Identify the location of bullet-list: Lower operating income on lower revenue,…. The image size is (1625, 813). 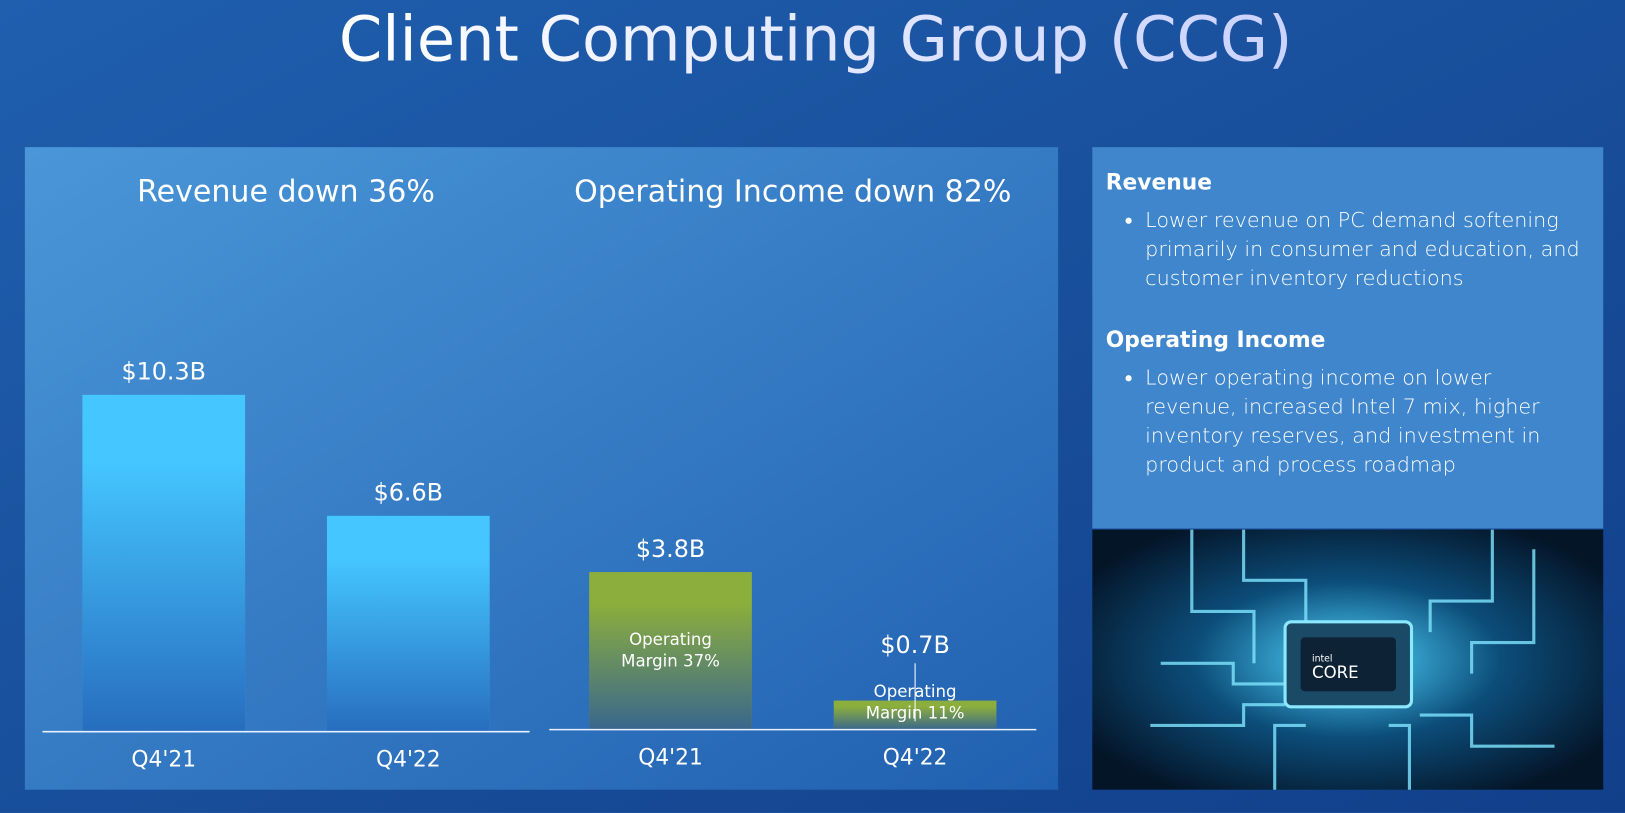
(1347, 421).